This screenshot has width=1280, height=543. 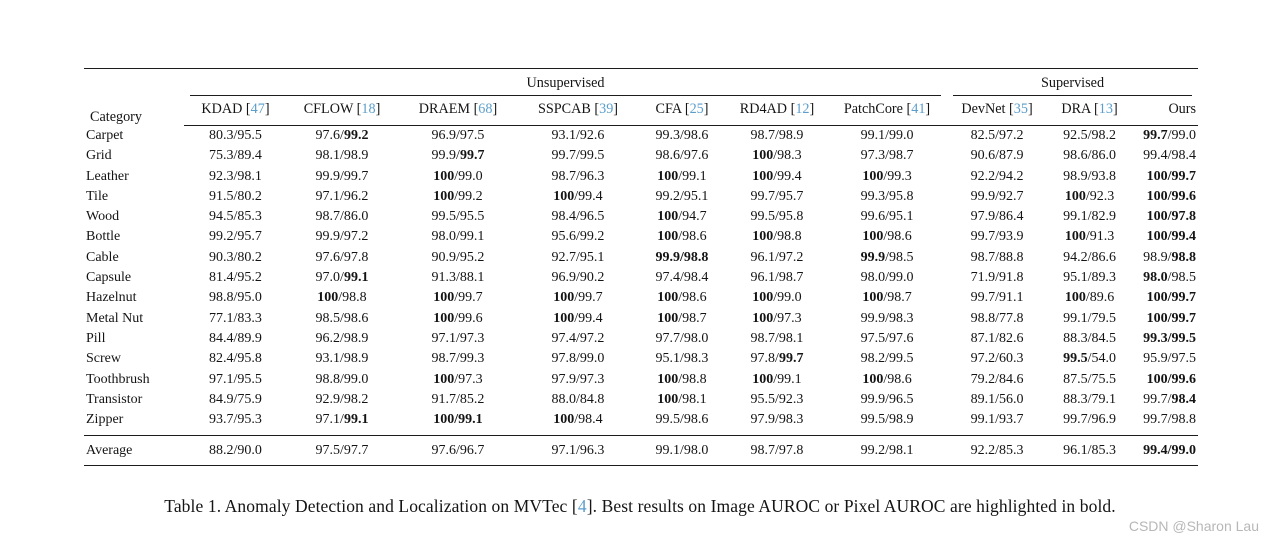 I want to click on column-header-draem: DRAEM [68], so click(x=458, y=111).